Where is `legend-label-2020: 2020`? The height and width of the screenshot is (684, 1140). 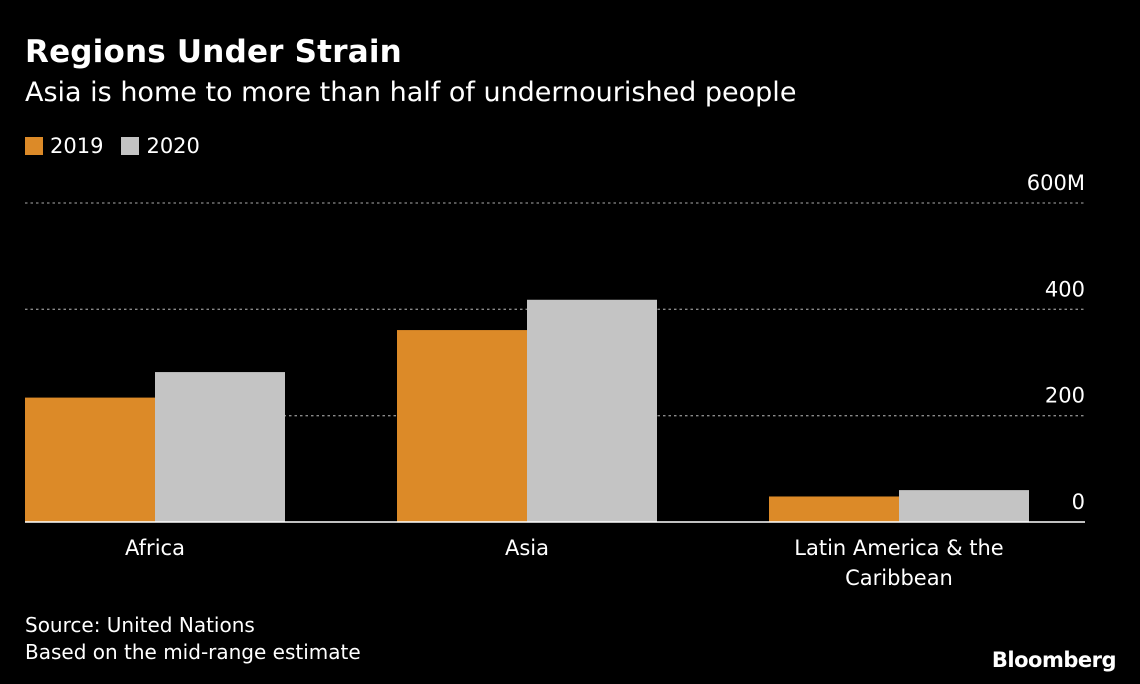 legend-label-2020: 2020 is located at coordinates (173, 146).